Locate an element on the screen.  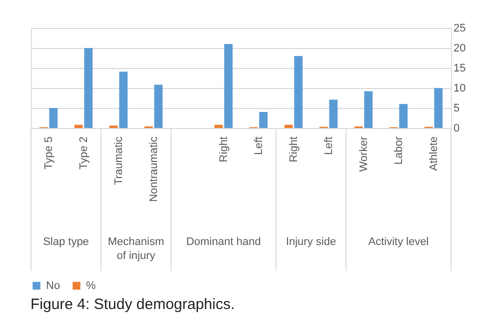
text: Injury side is located at coordinates (311, 242).